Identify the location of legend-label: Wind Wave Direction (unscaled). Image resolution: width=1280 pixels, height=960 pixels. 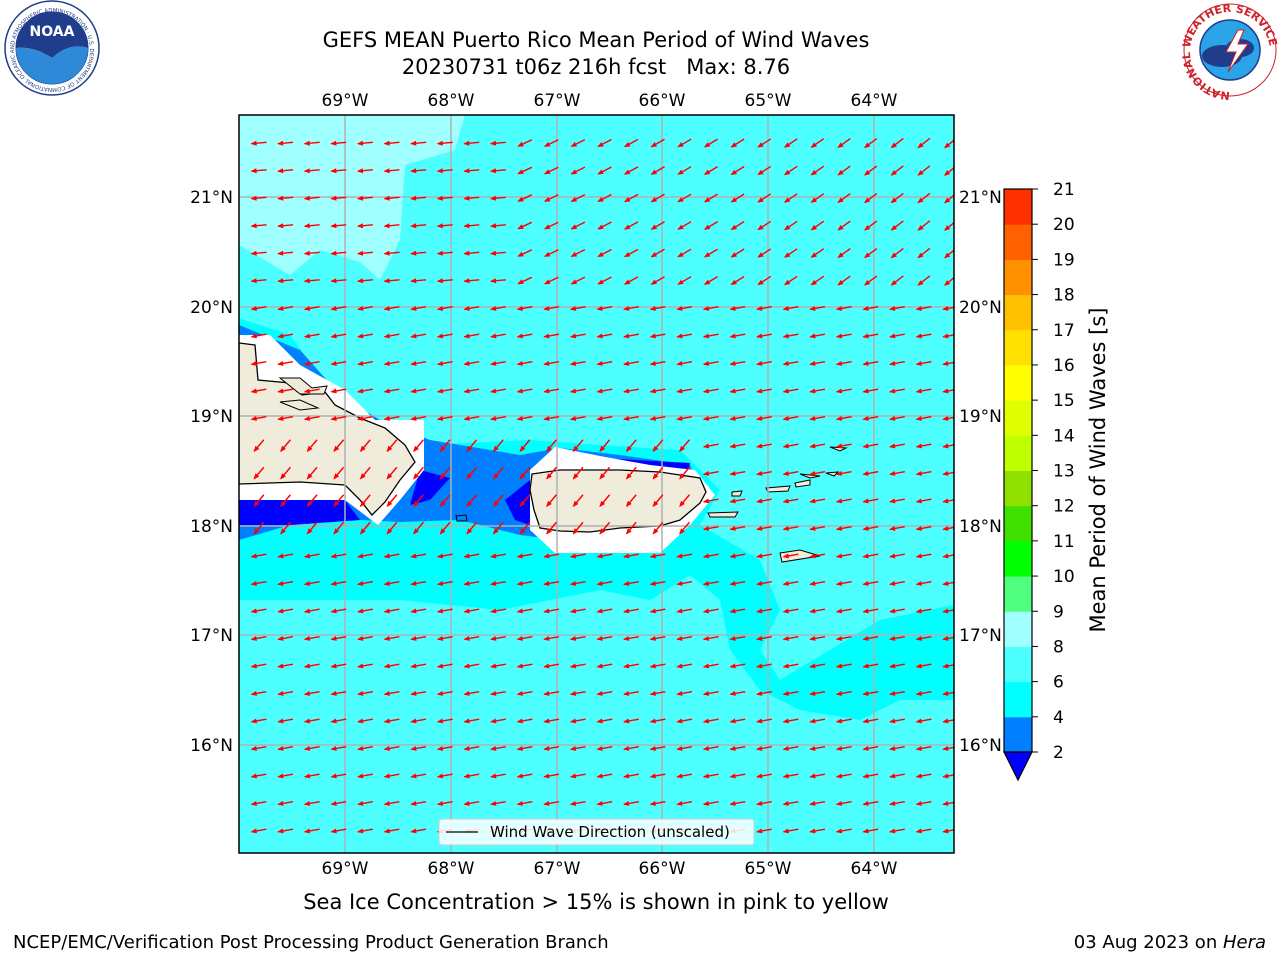
(610, 832).